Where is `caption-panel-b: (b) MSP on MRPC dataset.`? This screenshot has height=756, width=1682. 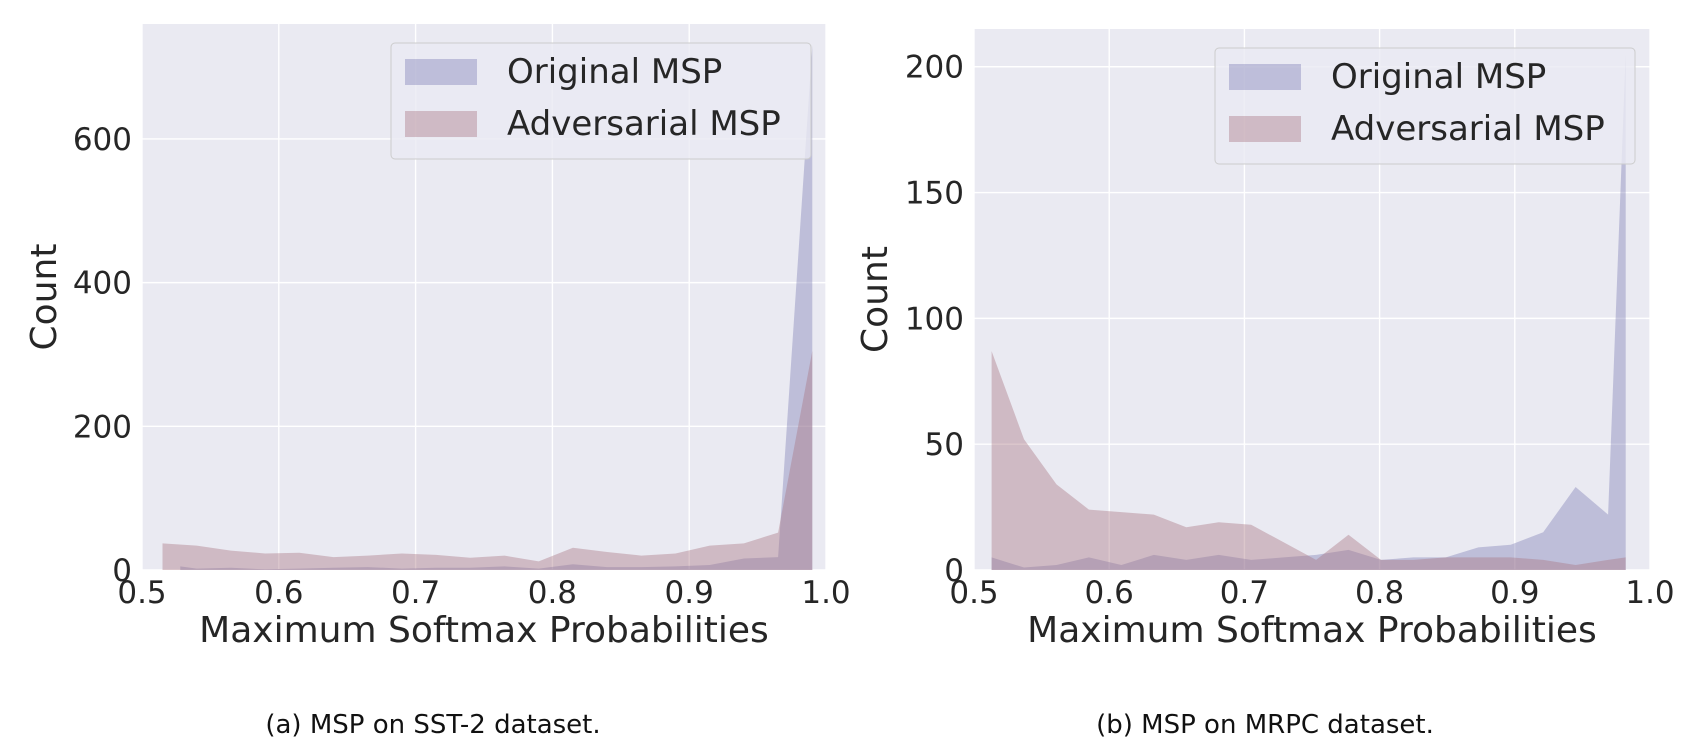
caption-panel-b: (b) MSP on MRPC dataset. is located at coordinates (1265, 725).